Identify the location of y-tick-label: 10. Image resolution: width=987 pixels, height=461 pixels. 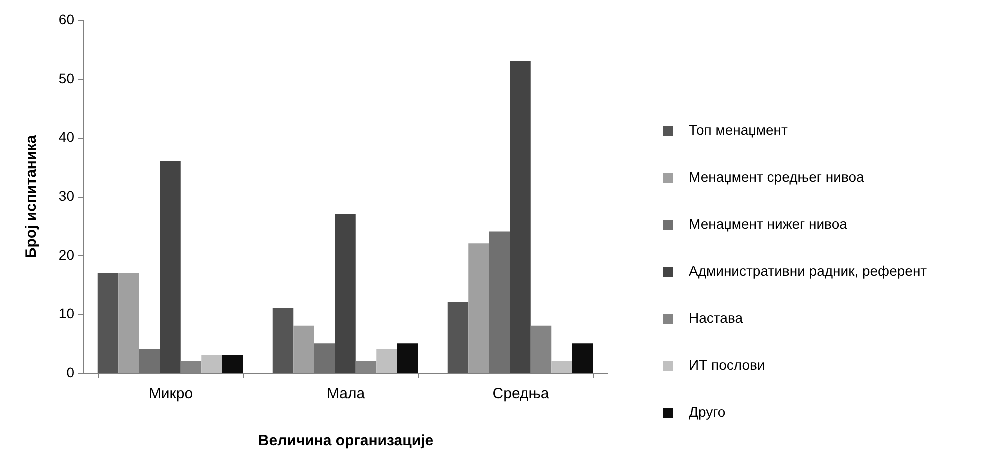
(66, 314).